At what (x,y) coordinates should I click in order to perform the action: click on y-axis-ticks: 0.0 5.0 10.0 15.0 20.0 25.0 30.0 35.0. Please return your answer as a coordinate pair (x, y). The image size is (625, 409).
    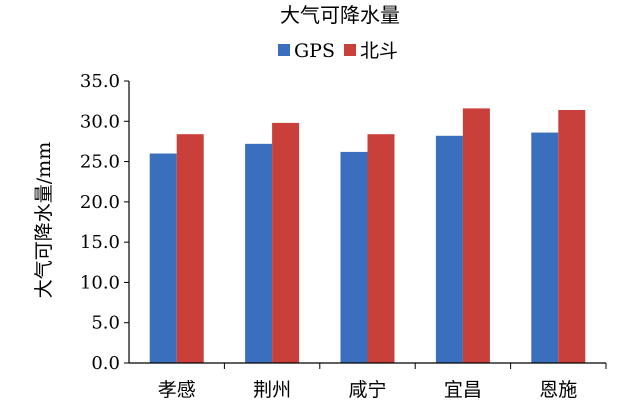
    Looking at the image, I should click on (104, 222).